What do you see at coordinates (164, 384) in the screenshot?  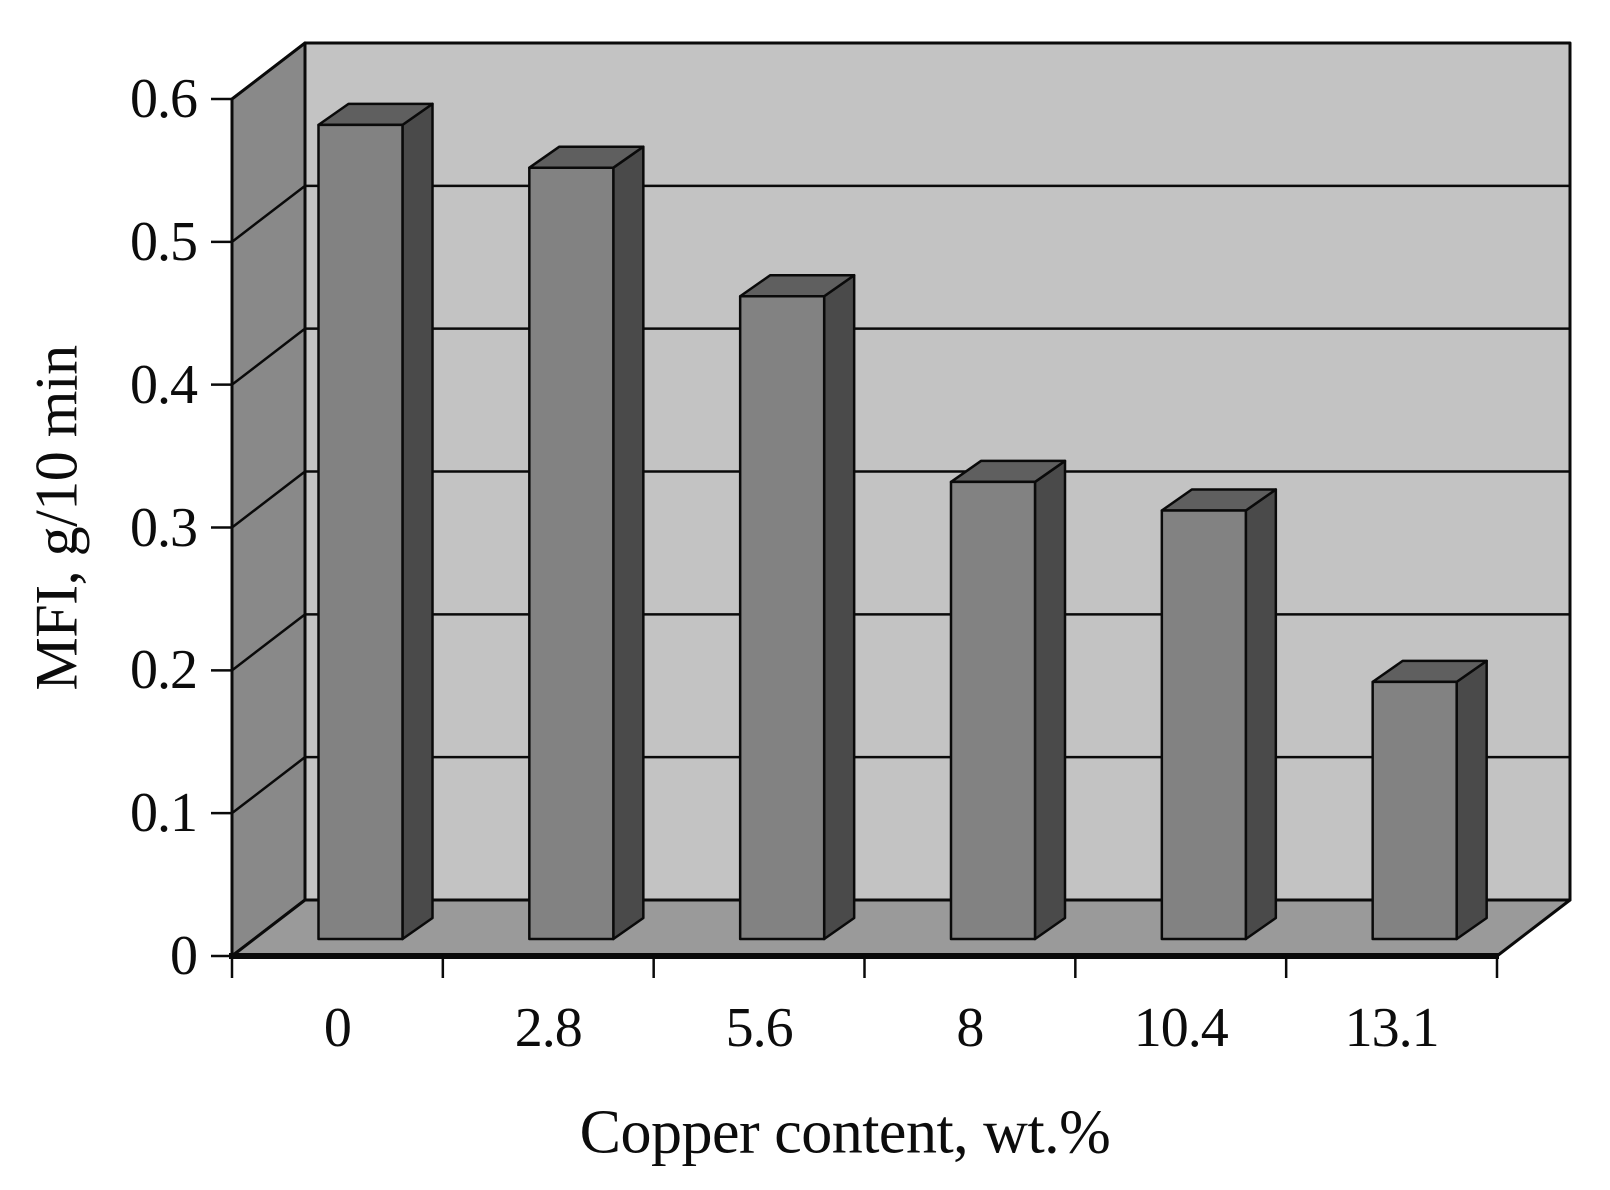 I see `y-tick-label: 0.4` at bounding box center [164, 384].